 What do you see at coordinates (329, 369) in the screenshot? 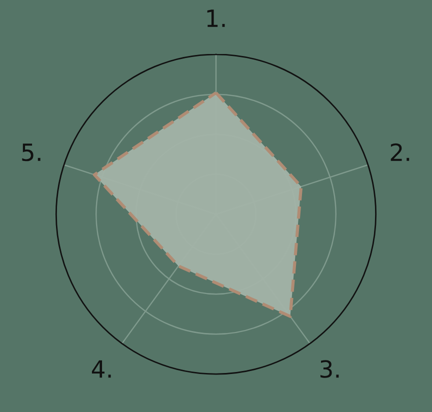
I see `spoke-label: 3.` at bounding box center [329, 369].